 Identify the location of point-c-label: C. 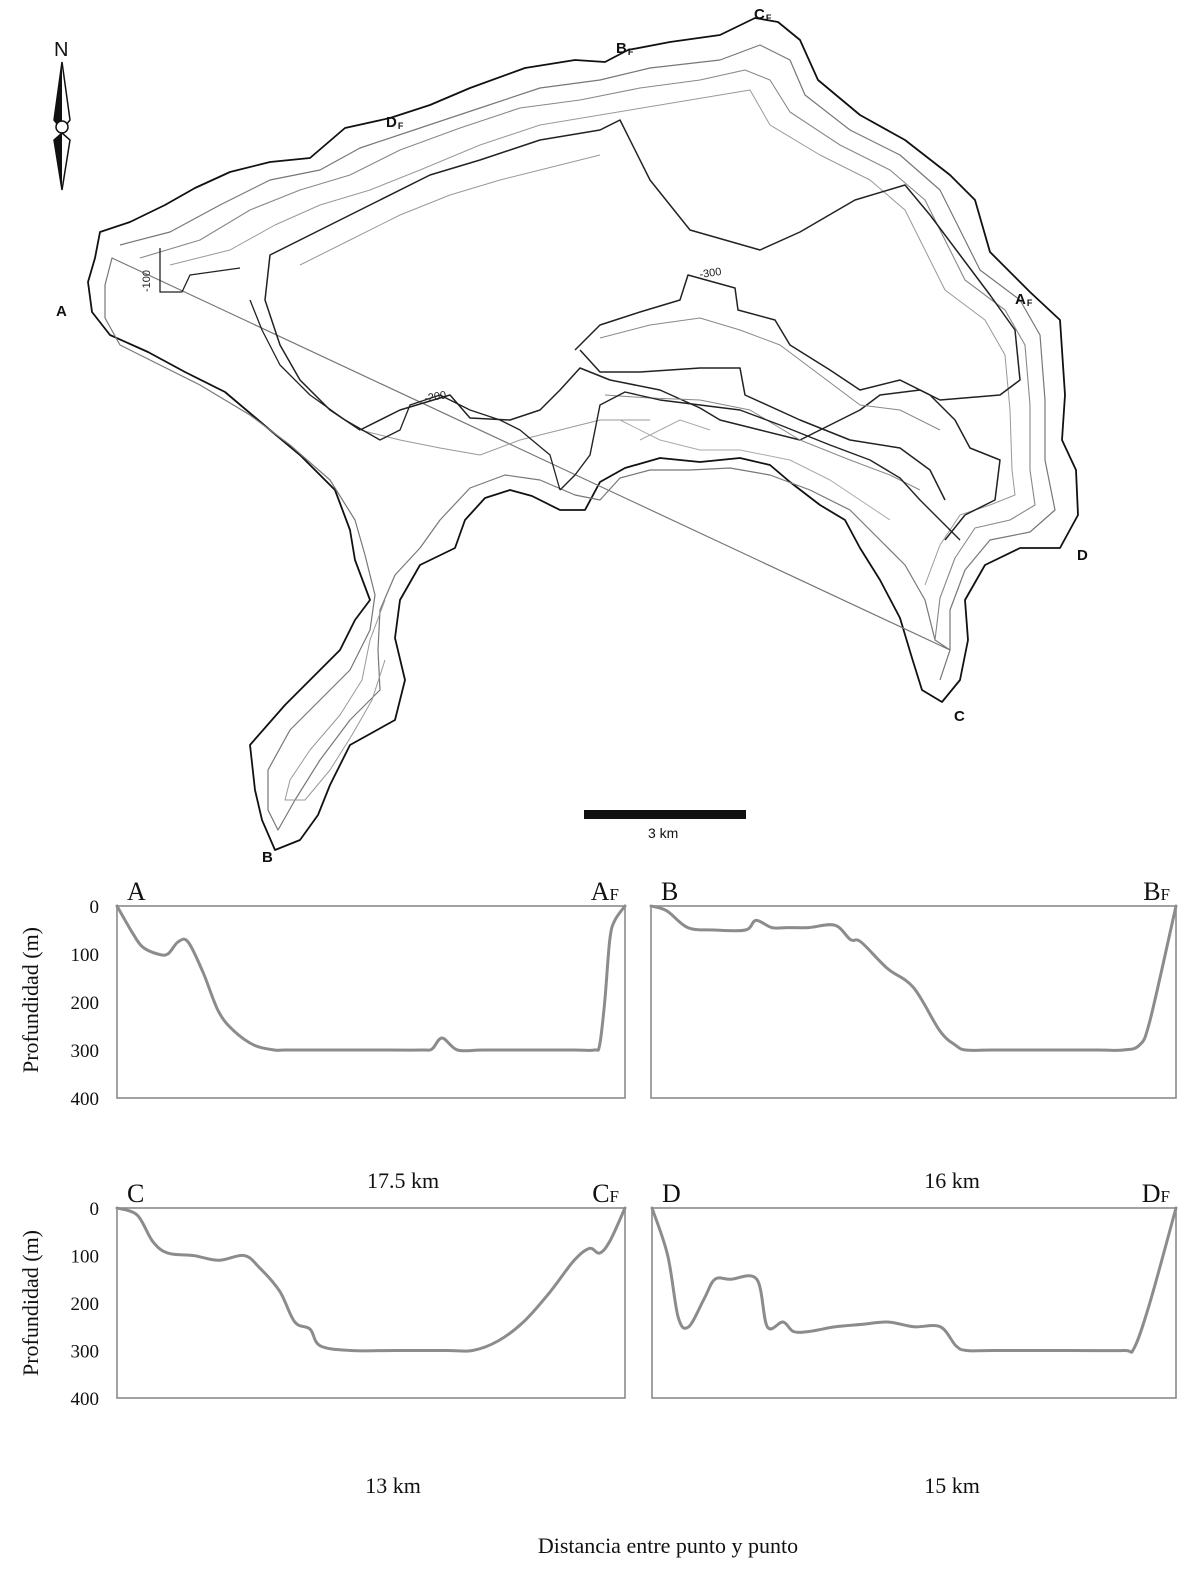
(959, 716).